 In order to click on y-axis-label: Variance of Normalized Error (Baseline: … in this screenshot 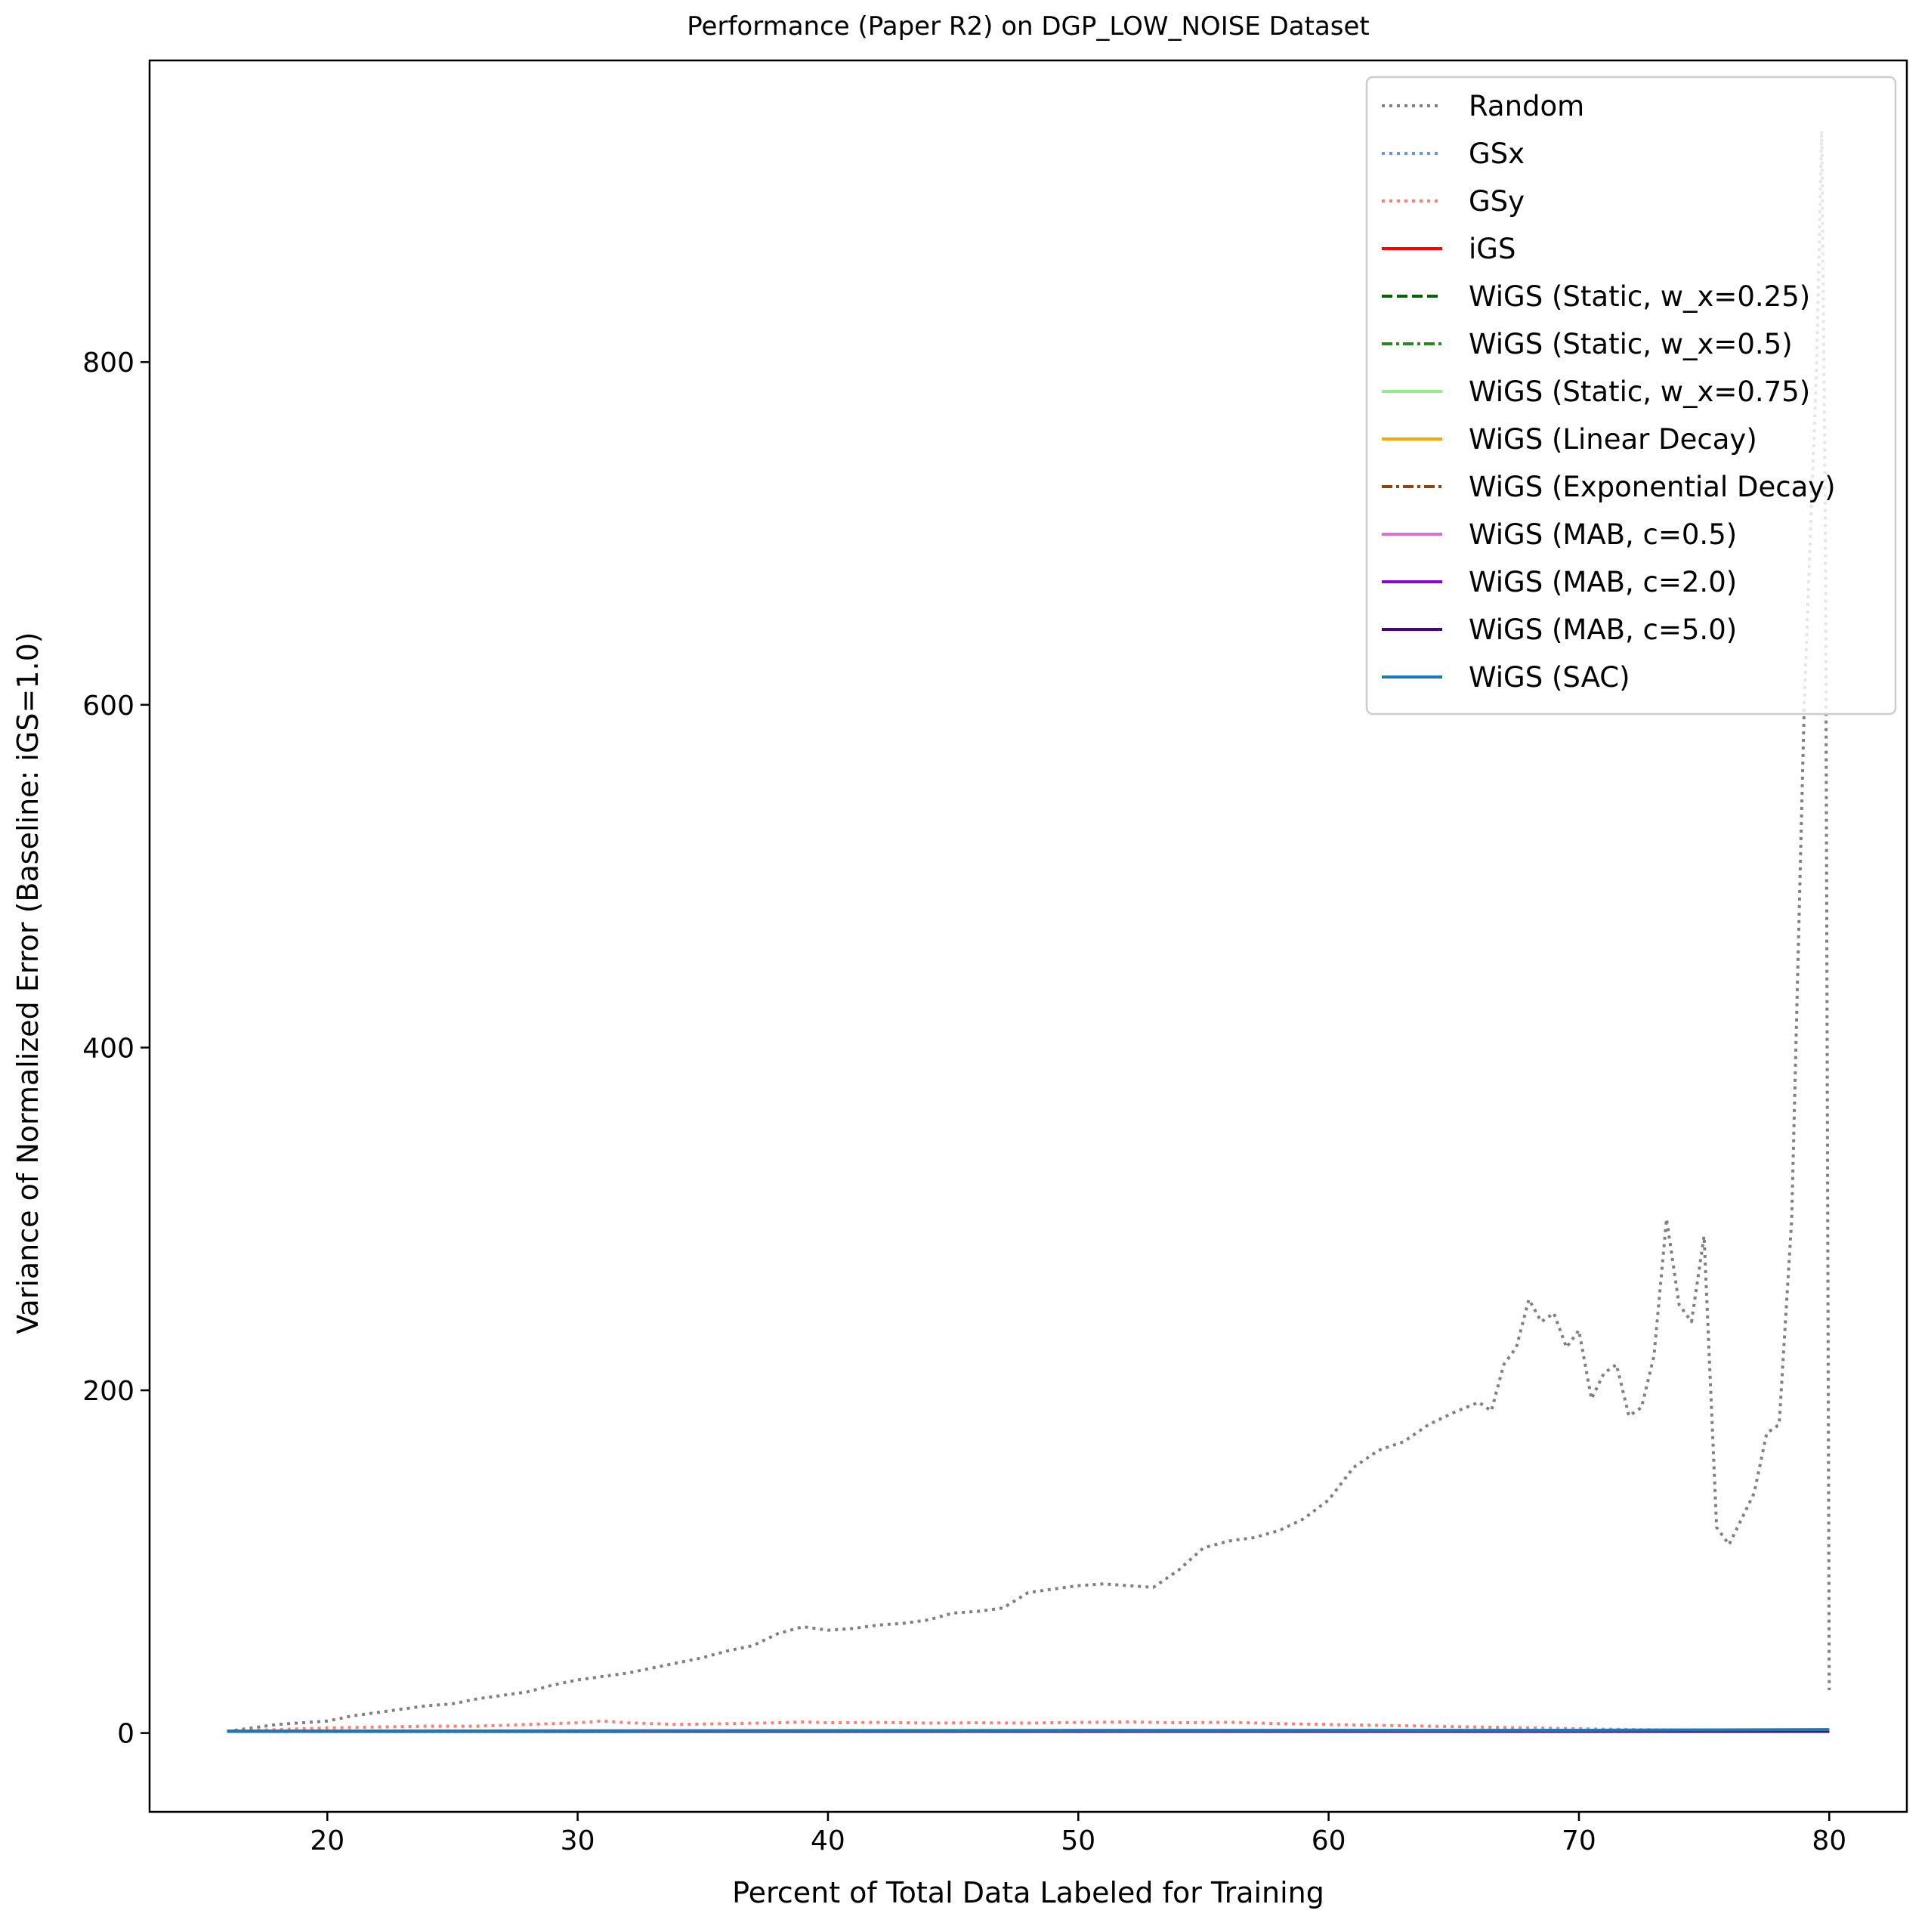, I will do `click(28, 983)`.